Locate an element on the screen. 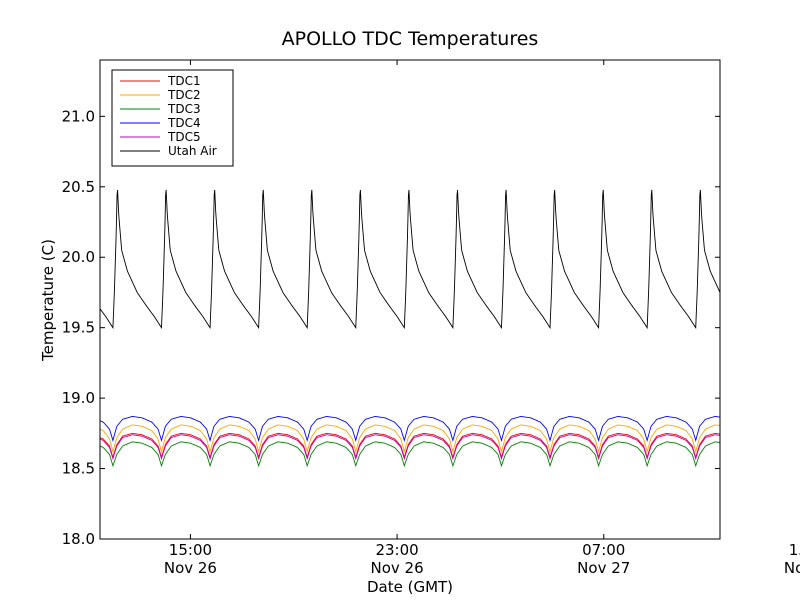  series-line-tdc4 is located at coordinates (410, 429).